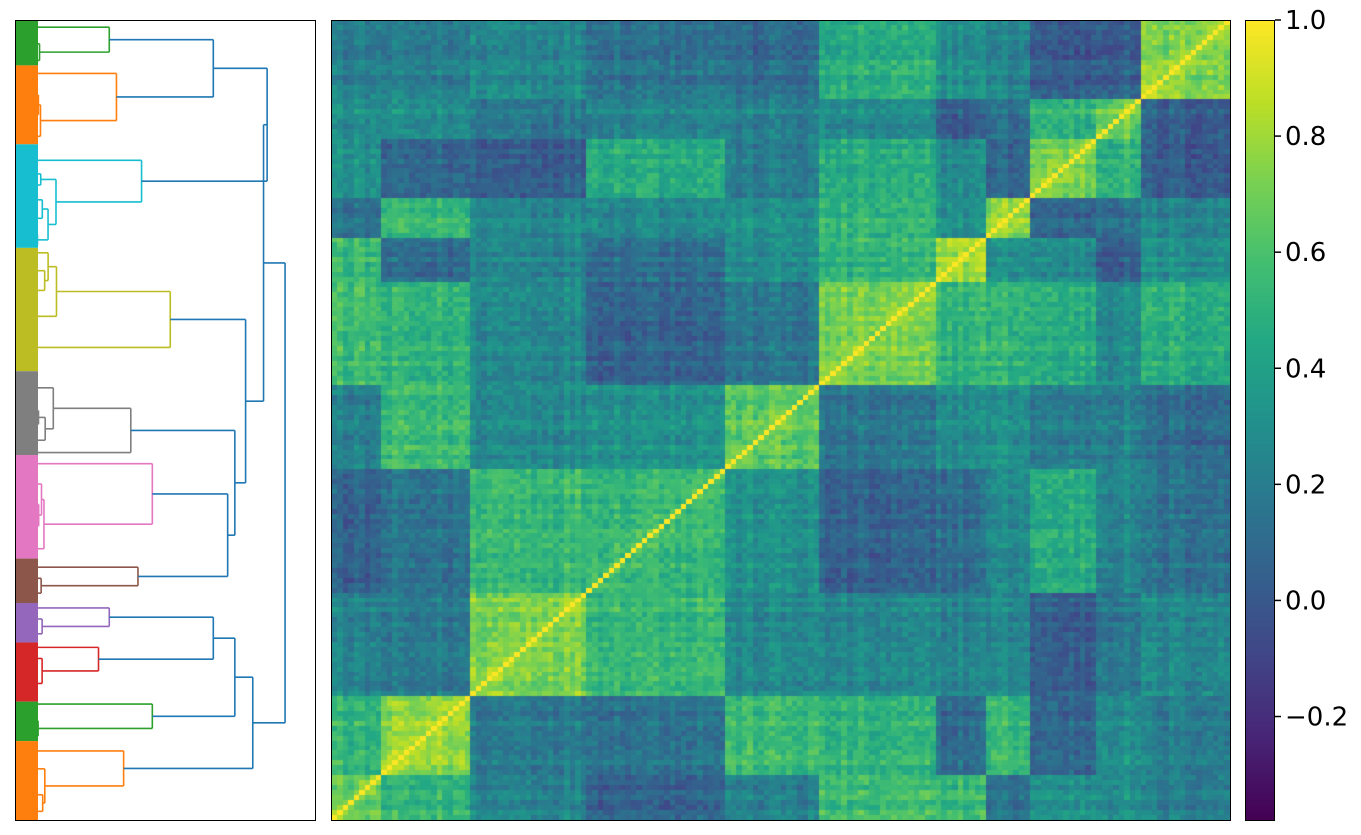 This screenshot has width=1361, height=835. I want to click on colorbar-tick-label: 0.6, so click(1305, 253).